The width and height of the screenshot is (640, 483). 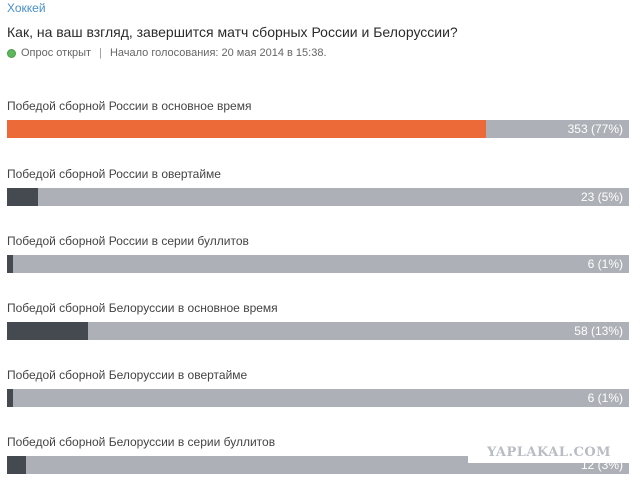 What do you see at coordinates (11, 53) in the screenshot?
I see `status-dot-icon` at bounding box center [11, 53].